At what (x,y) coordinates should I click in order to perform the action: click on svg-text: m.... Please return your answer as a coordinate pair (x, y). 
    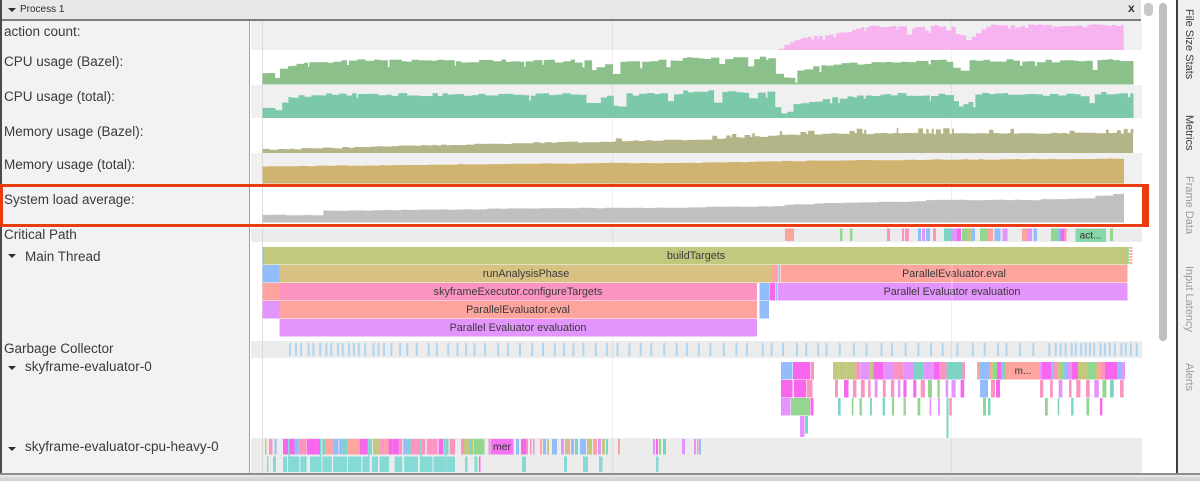
    Looking at the image, I should click on (1023, 371).